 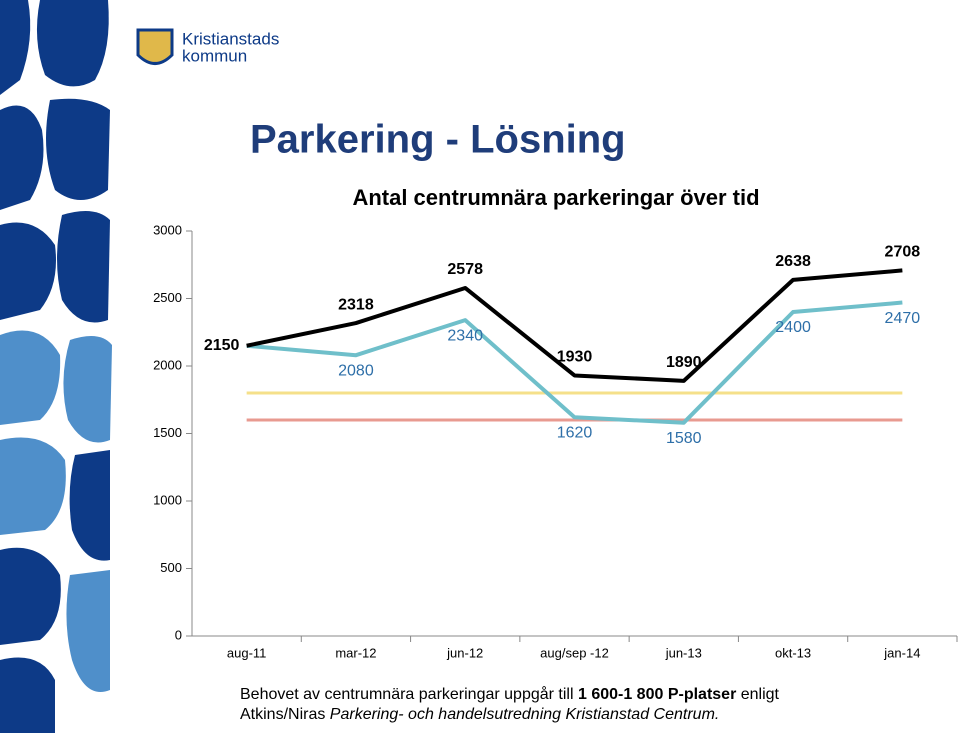 I want to click on x-tick-label: mar-12, so click(x=355, y=652).